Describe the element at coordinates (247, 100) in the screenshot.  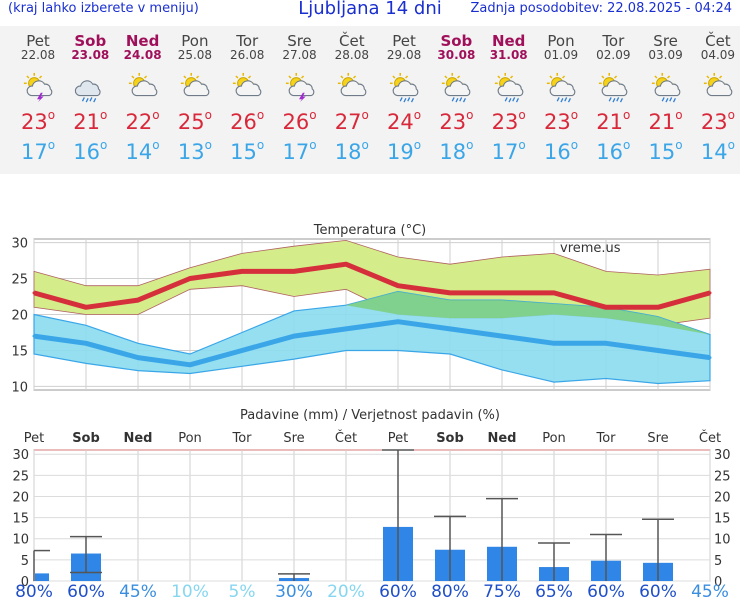
I see `forecast-day: Tor 26.08 26o 15o` at that location.